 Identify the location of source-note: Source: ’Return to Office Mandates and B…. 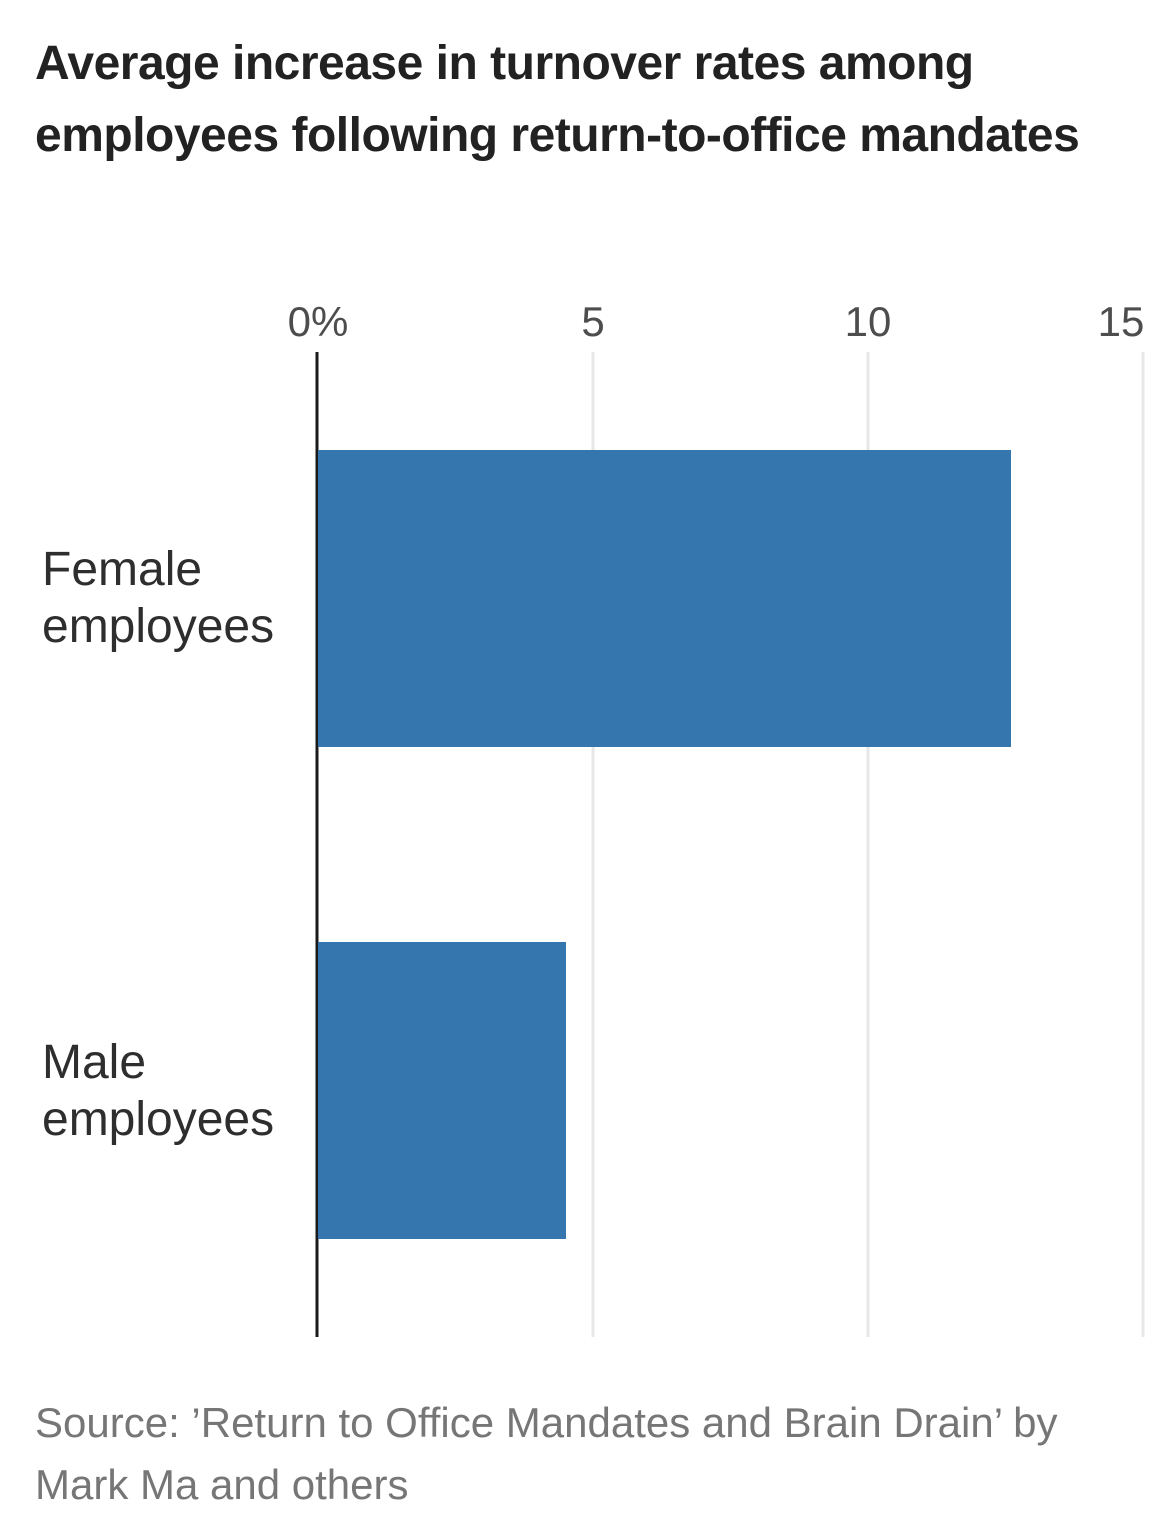
(546, 1453).